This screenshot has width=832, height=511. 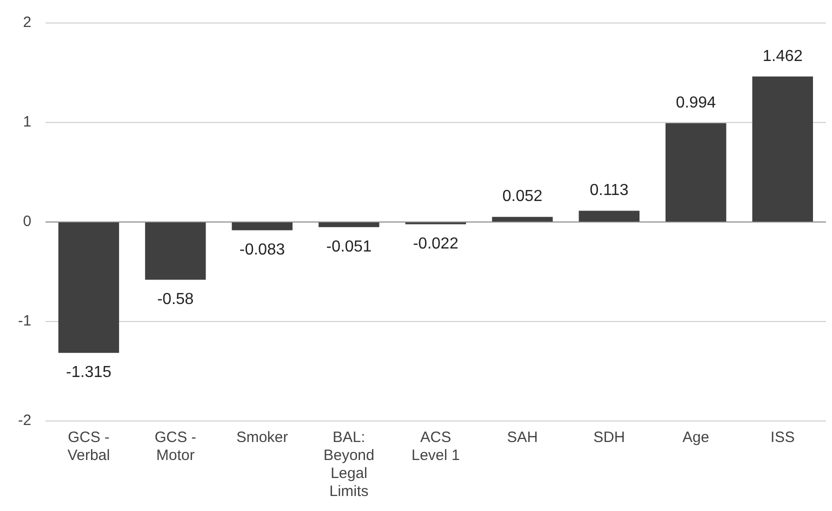 What do you see at coordinates (348, 464) in the screenshot?
I see `x-tick-label: BAL: Beyond Legal Limits` at bounding box center [348, 464].